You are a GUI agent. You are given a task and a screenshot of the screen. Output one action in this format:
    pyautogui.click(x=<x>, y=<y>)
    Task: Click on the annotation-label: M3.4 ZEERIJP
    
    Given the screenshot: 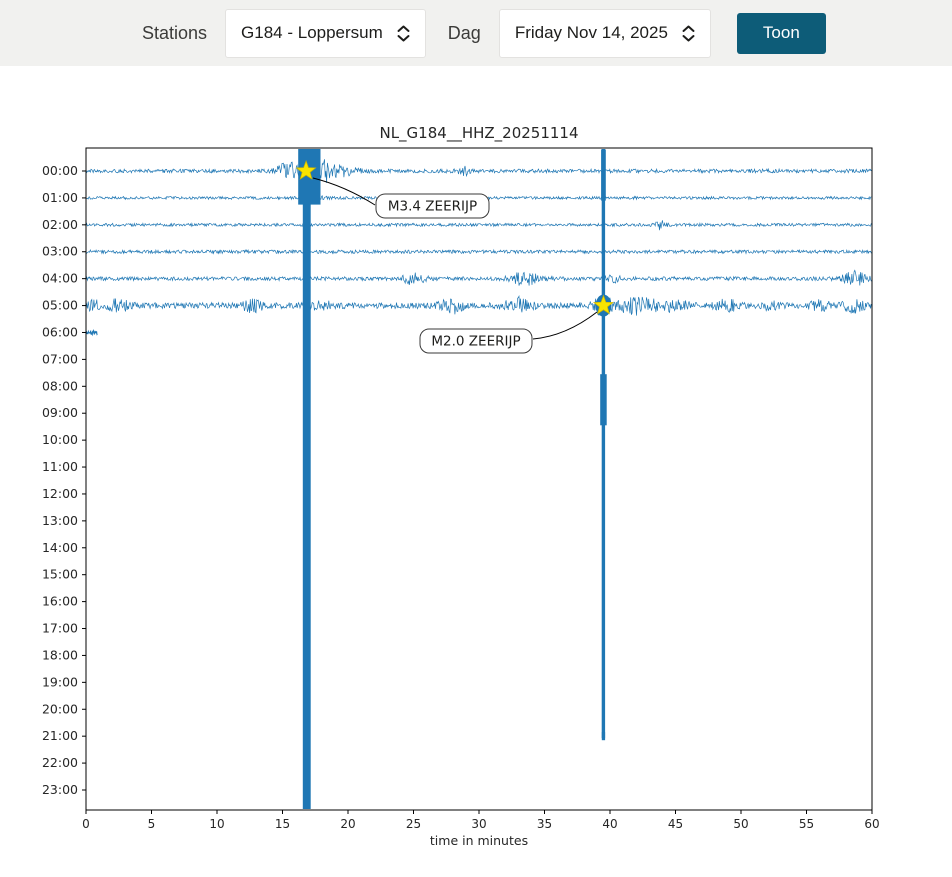 What is the action you would take?
    pyautogui.click(x=432, y=207)
    